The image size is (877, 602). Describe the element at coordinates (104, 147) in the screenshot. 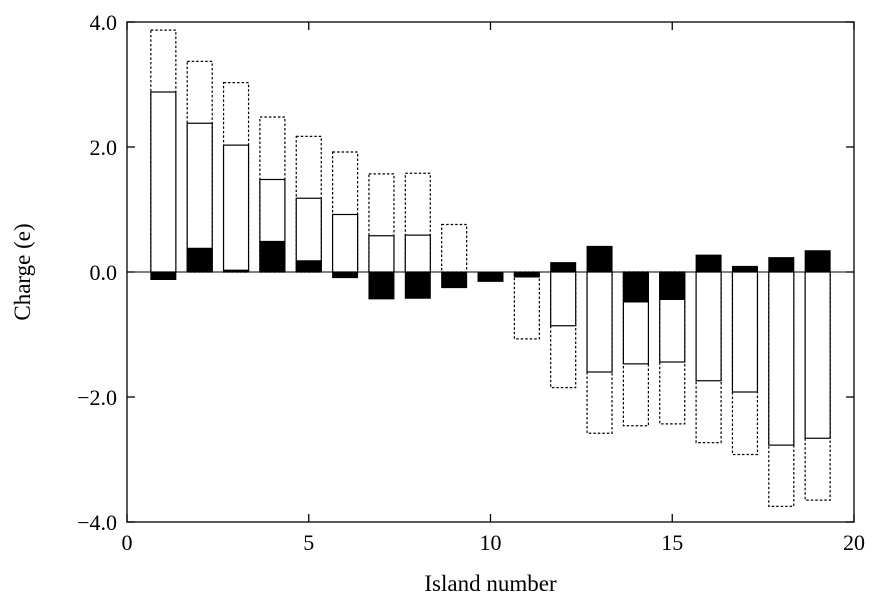

I see `y-tick-label: 2.0` at that location.